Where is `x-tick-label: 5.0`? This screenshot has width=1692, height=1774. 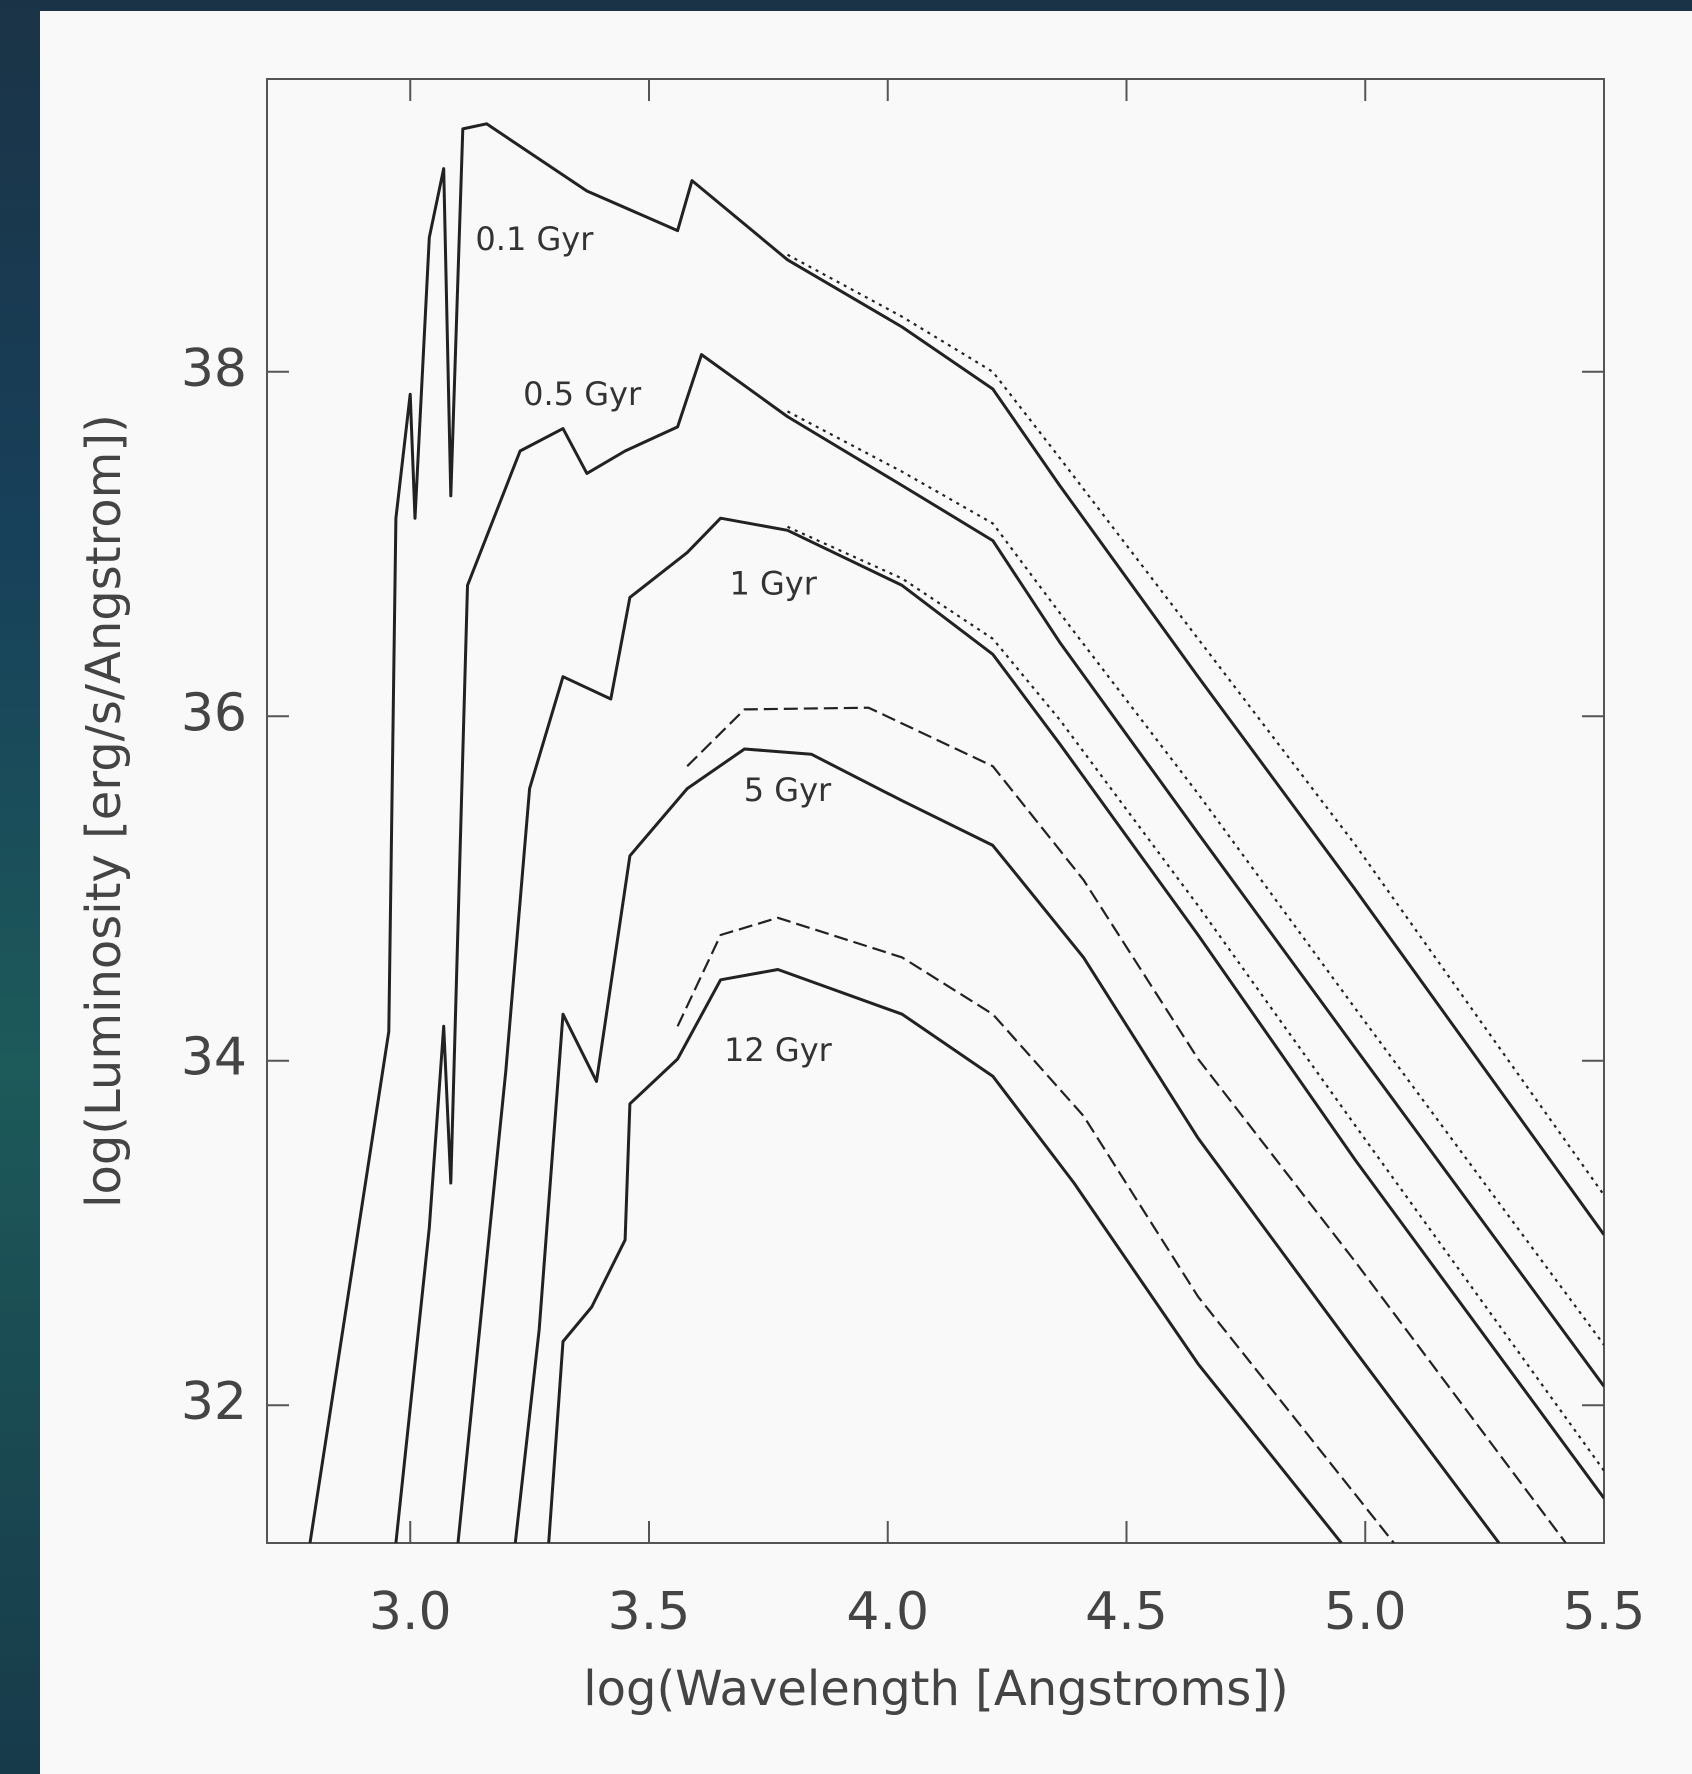 x-tick-label: 5.0 is located at coordinates (1365, 1612).